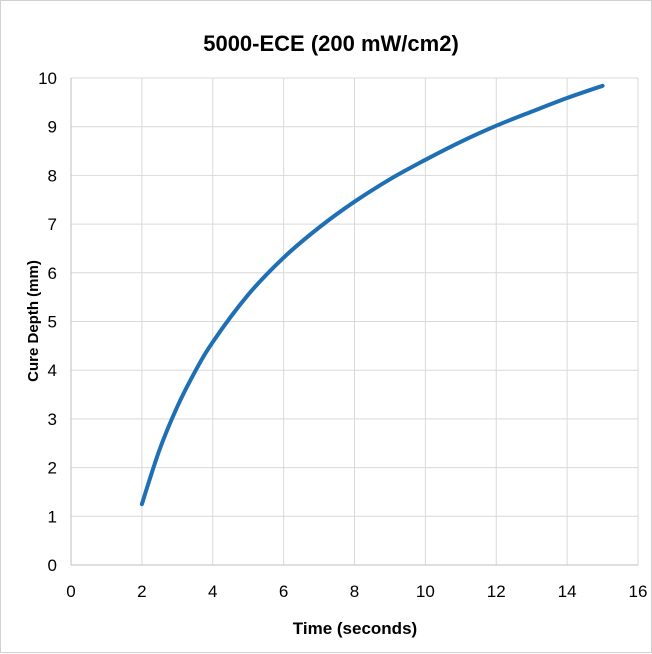 The height and width of the screenshot is (654, 652). I want to click on y-tick-label: 4, so click(52, 370).